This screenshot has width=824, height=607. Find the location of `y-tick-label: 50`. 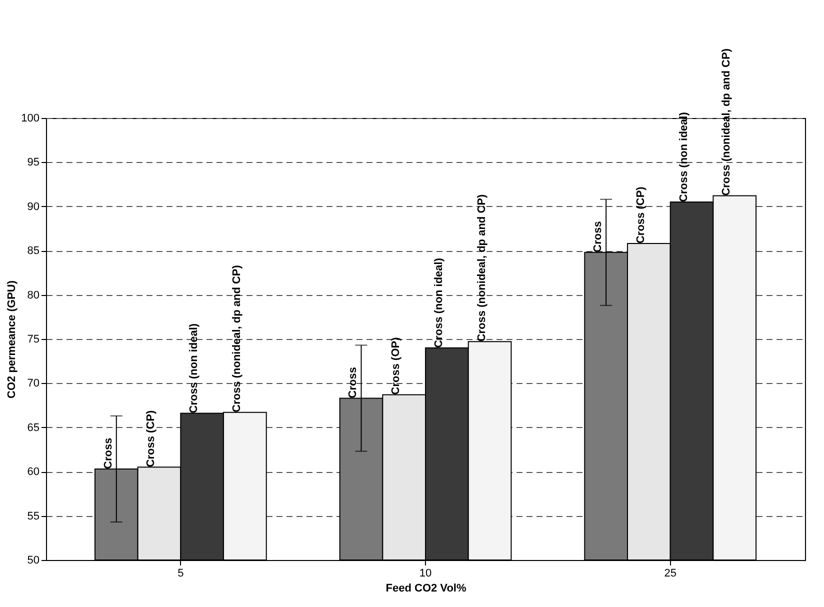

y-tick-label: 50 is located at coordinates (33, 560).